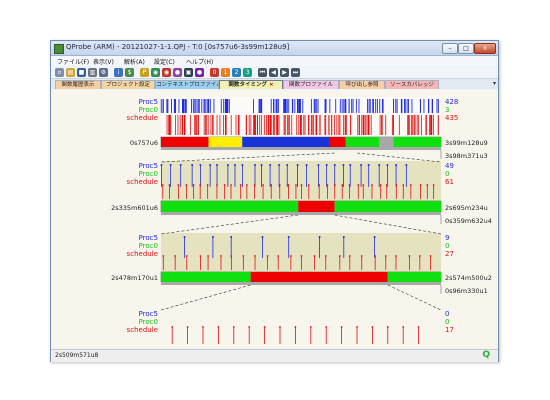  Describe the element at coordinates (92, 72) in the screenshot. I see `print-icon: ▥` at that location.